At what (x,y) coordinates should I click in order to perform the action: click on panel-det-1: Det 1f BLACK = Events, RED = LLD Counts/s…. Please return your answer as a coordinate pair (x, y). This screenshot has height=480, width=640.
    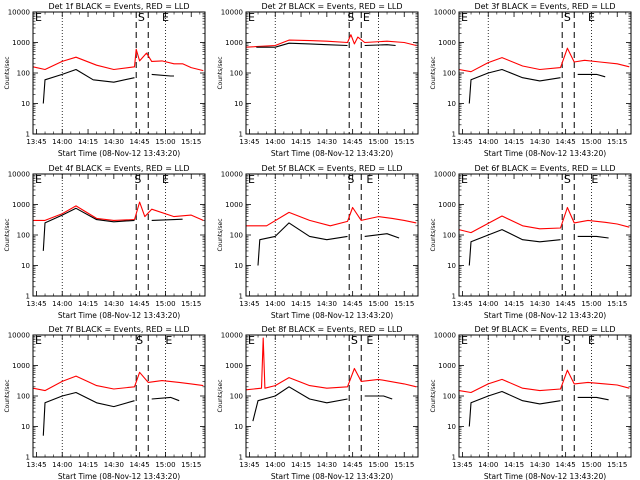
    Looking at the image, I should click on (105, 80).